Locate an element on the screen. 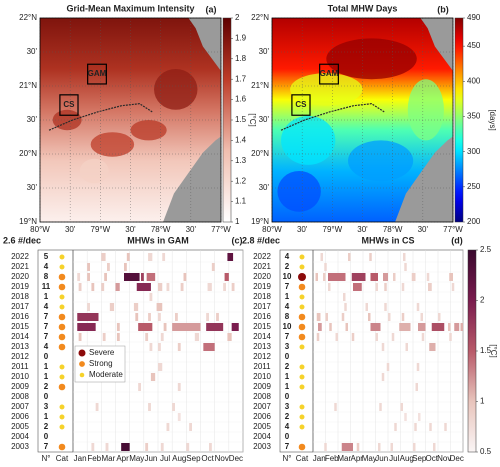  y-tick-label: 19°N is located at coordinates (260, 221).